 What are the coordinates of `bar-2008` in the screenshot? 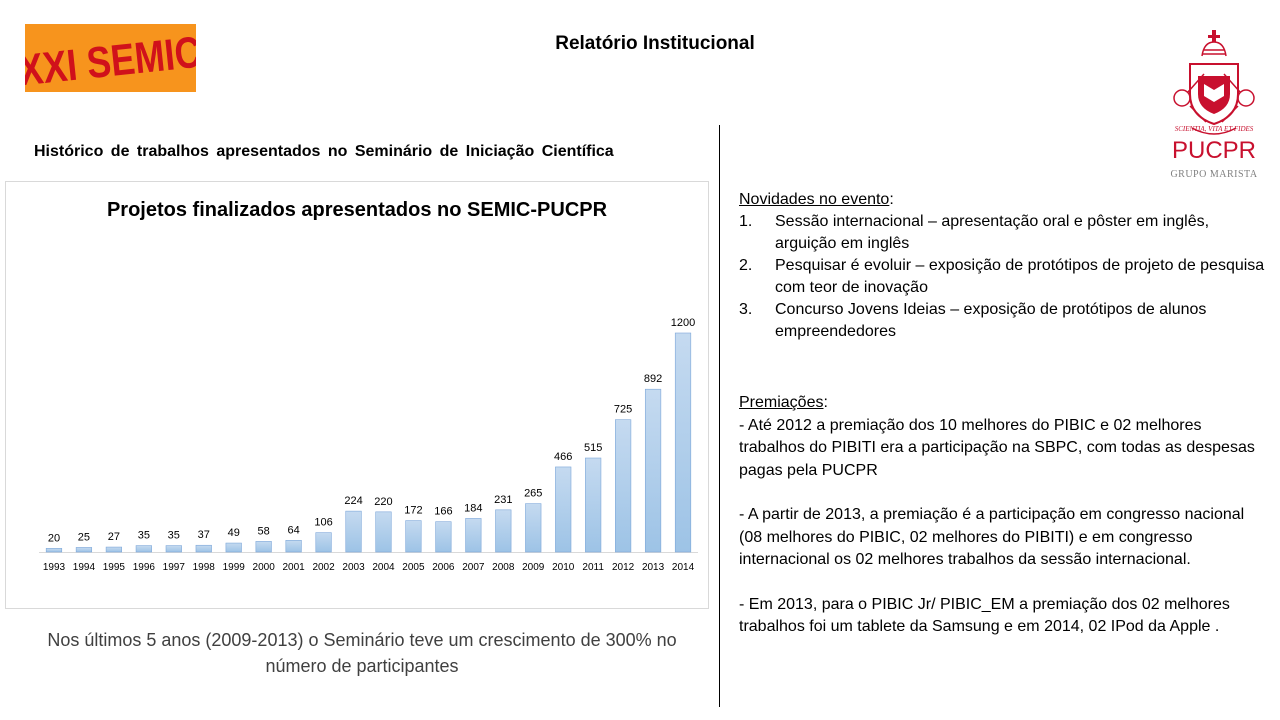 It's located at (503, 531).